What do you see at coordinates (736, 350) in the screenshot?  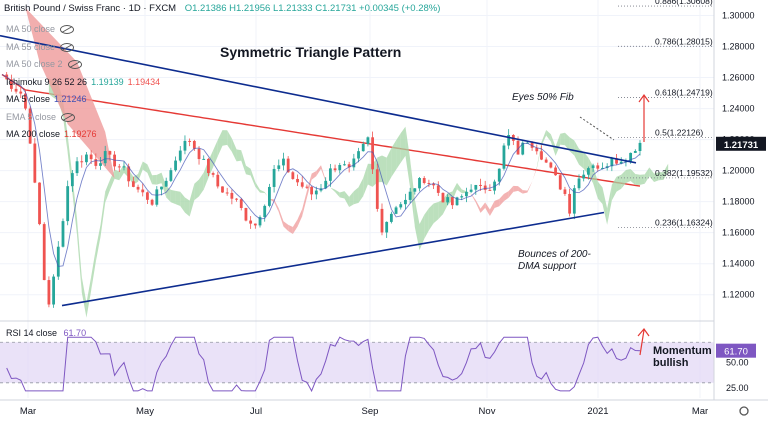 I see `rsi-value-tag` at bounding box center [736, 350].